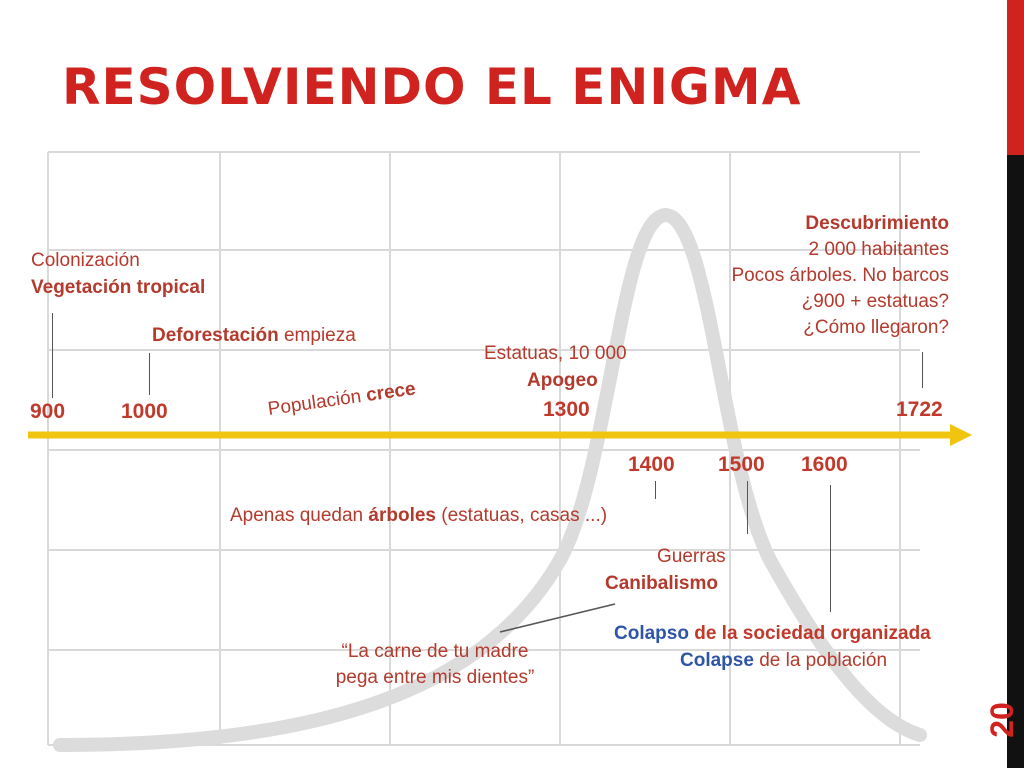  I want to click on label-colapse: Colapse de la población, so click(783, 661).